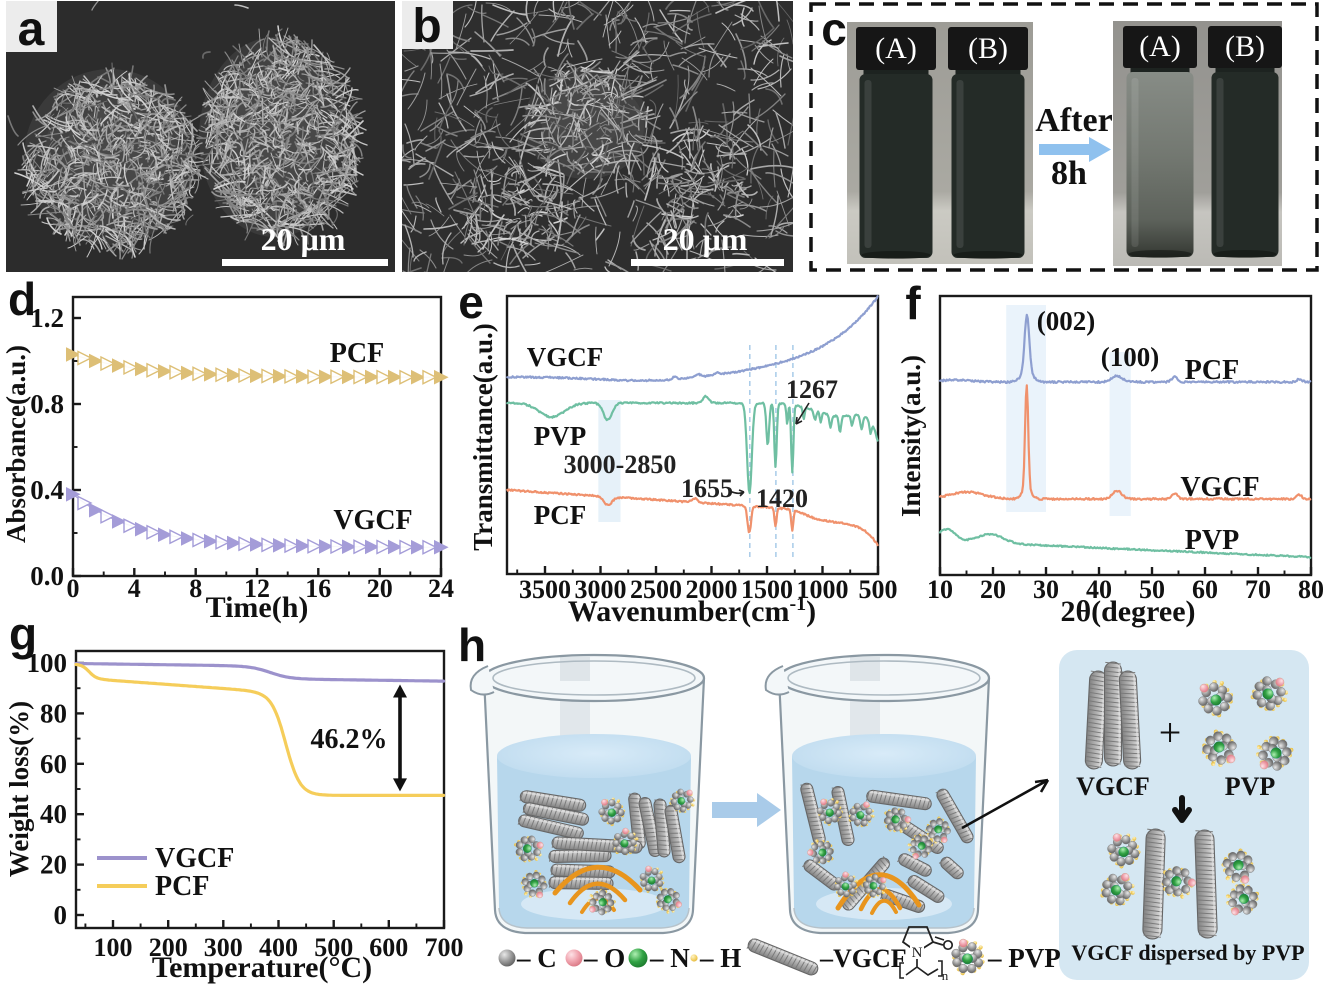 Image resolution: width=1324 pixels, height=989 pixels. Describe the element at coordinates (1024, 958) in the screenshot. I see `svg-text: – PVP` at that location.